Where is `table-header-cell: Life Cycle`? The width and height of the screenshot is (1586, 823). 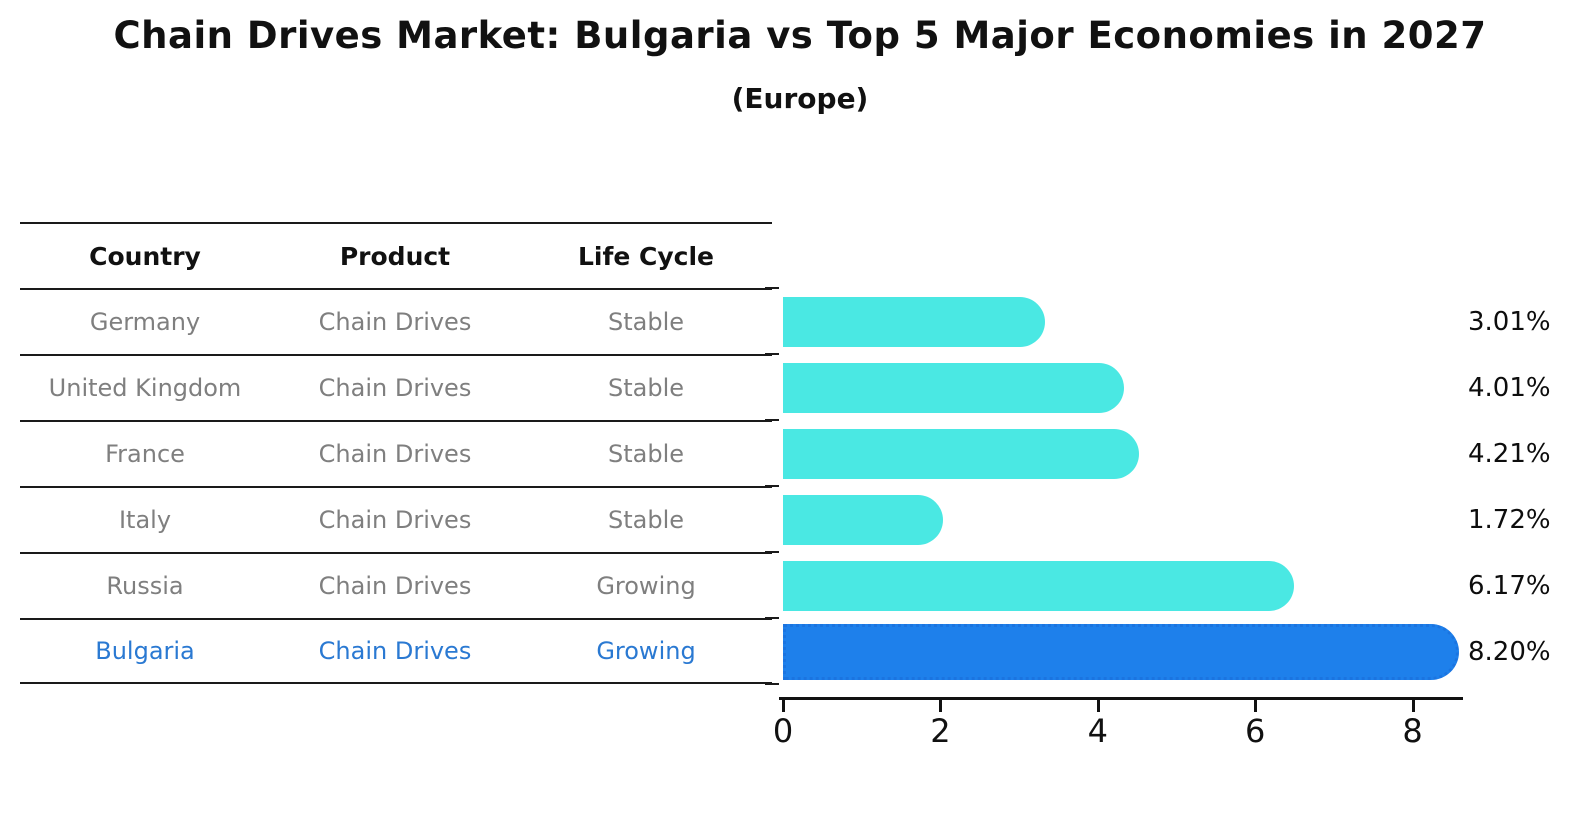
table-header-cell: Life Cycle is located at coordinates (646, 256).